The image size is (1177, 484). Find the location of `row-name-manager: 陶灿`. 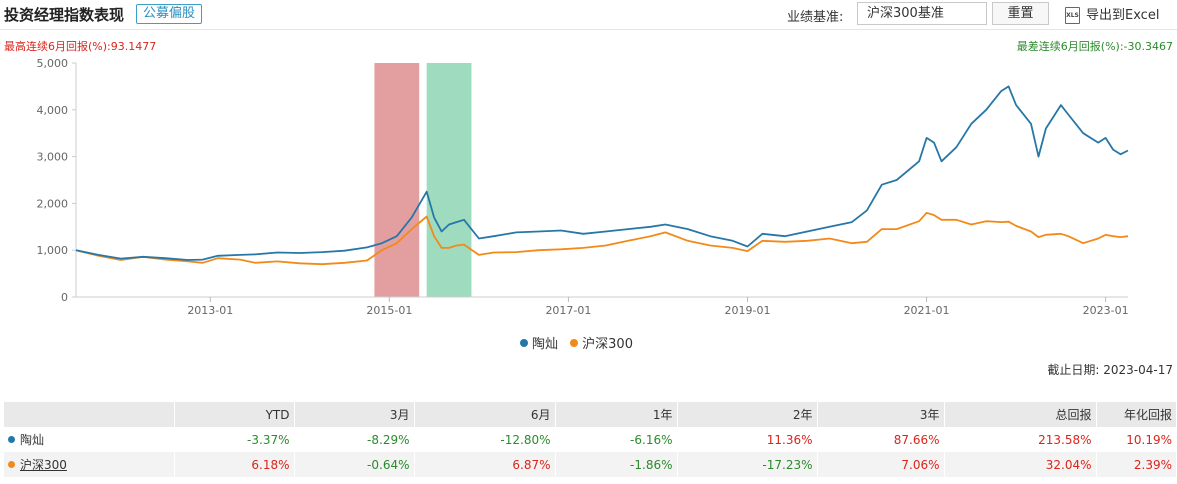

row-name-manager: 陶灿 is located at coordinates (89, 439).